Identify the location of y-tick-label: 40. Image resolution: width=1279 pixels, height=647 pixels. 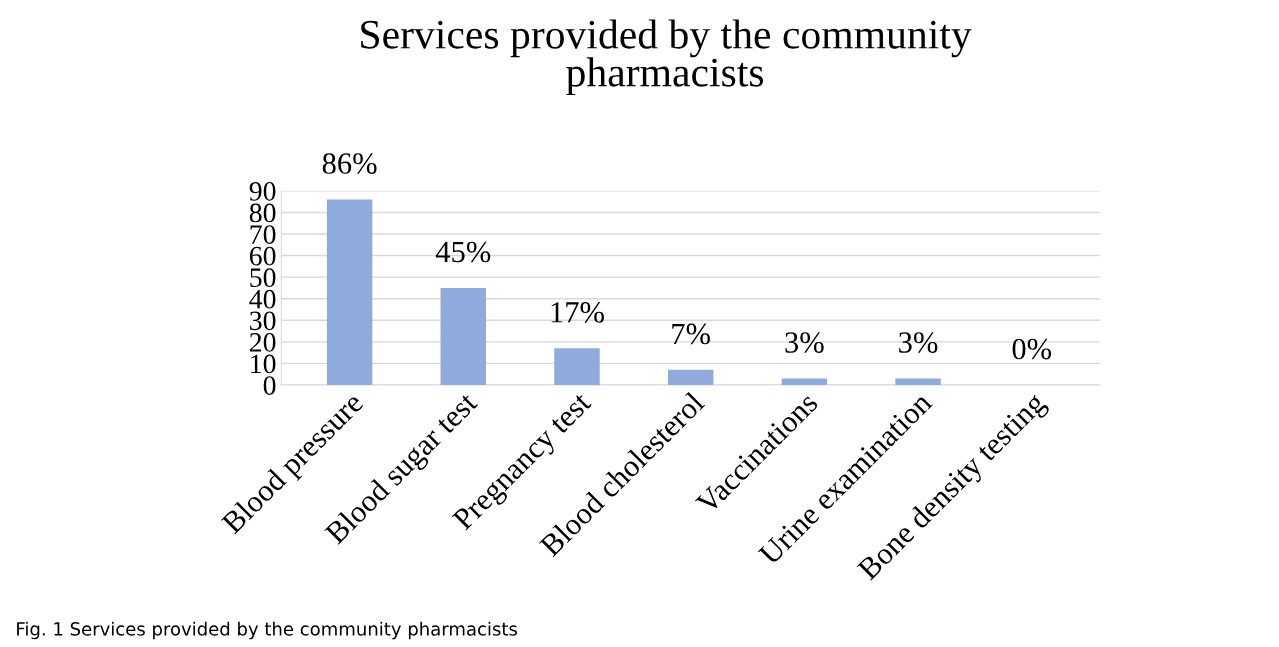
(262, 299).